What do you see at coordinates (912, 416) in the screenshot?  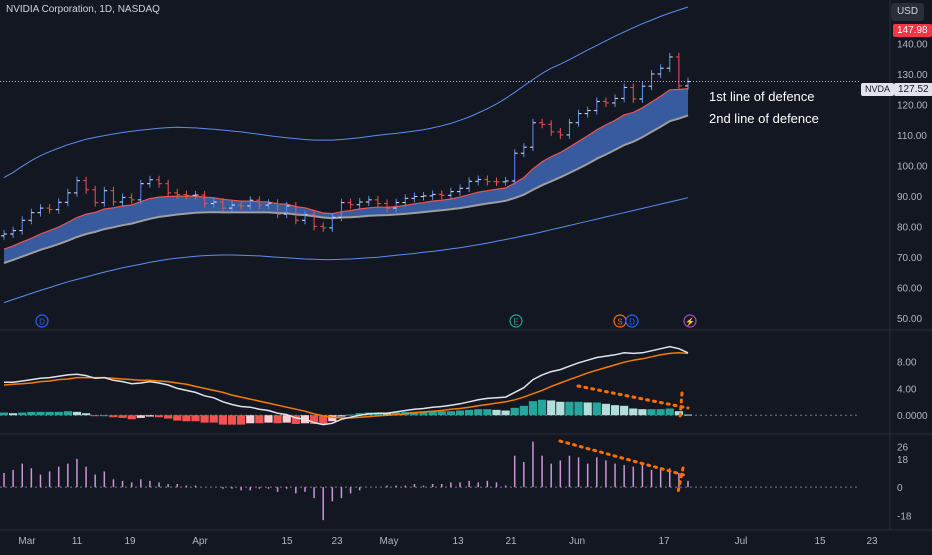 I see `macd-axis-tick: 0.0000` at bounding box center [912, 416].